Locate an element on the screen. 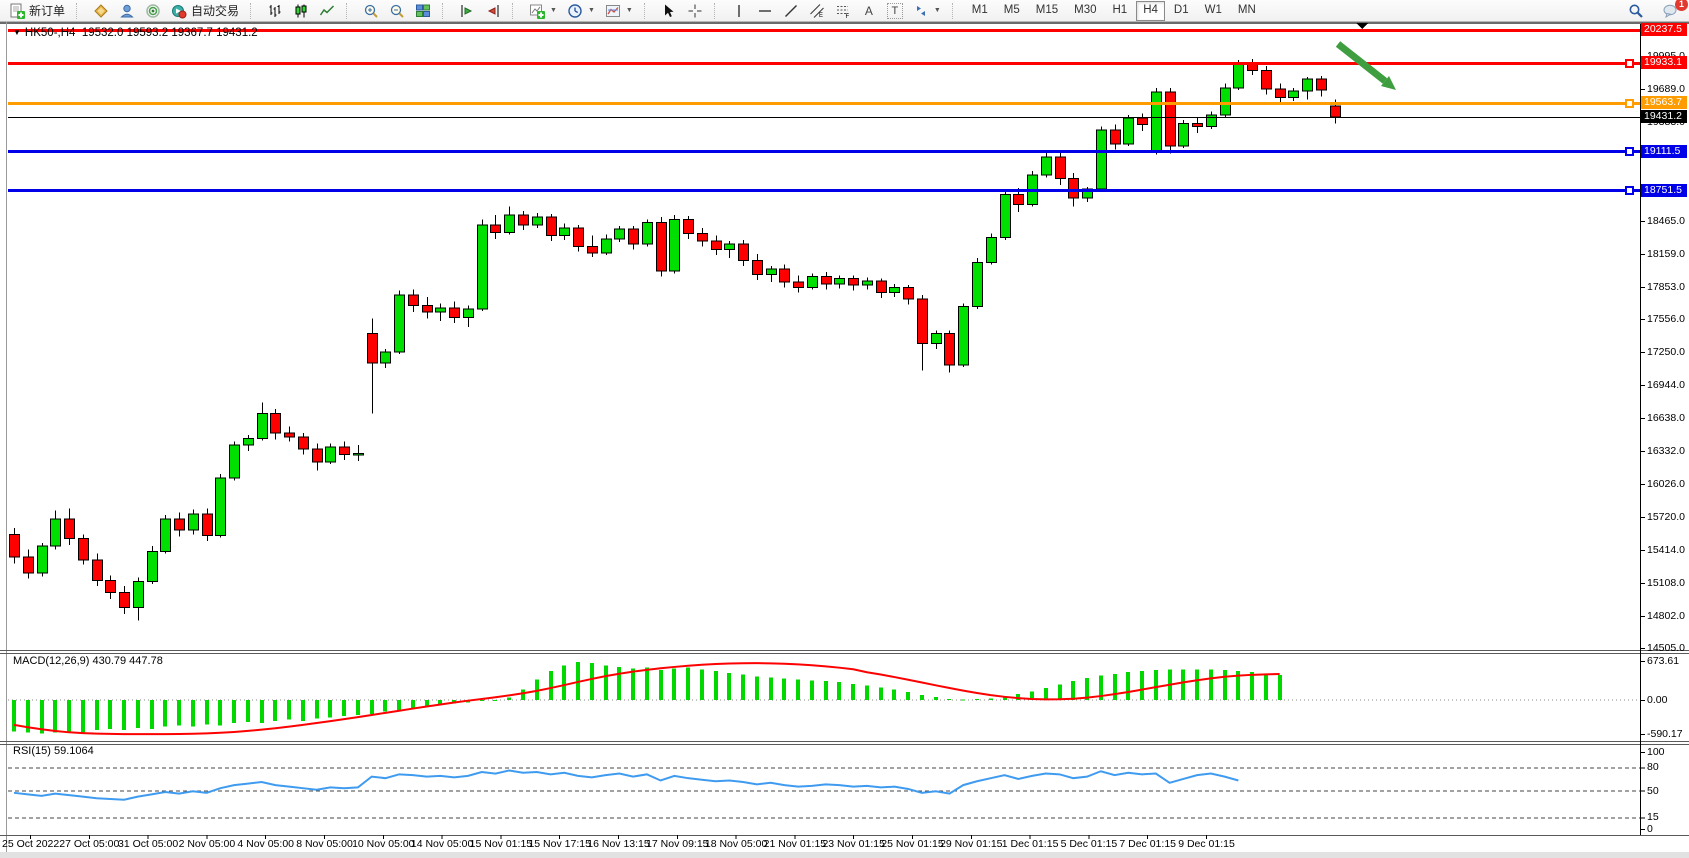 The height and width of the screenshot is (858, 1689). rsi-axis-label: 100 is located at coordinates (1656, 752).